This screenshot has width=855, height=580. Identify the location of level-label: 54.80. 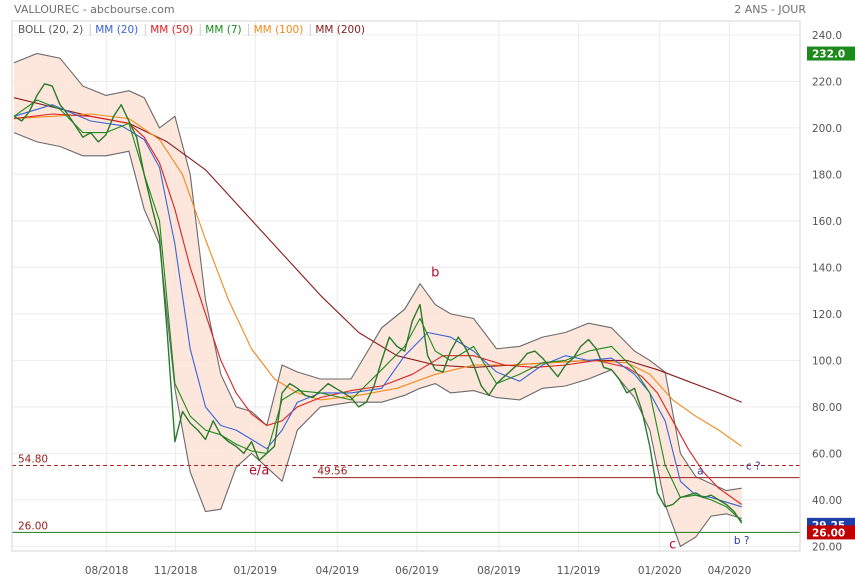
(33, 459).